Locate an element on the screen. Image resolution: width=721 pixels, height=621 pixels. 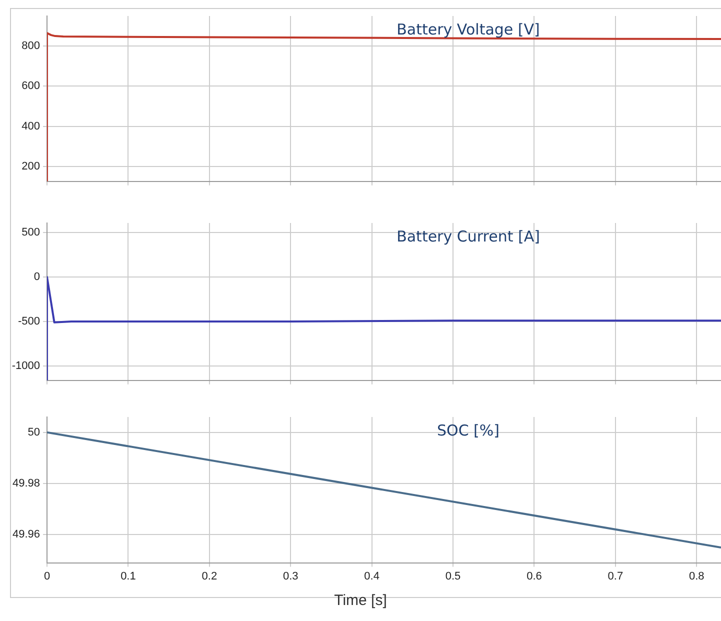
x-tick-label: 0.4 is located at coordinates (372, 576).